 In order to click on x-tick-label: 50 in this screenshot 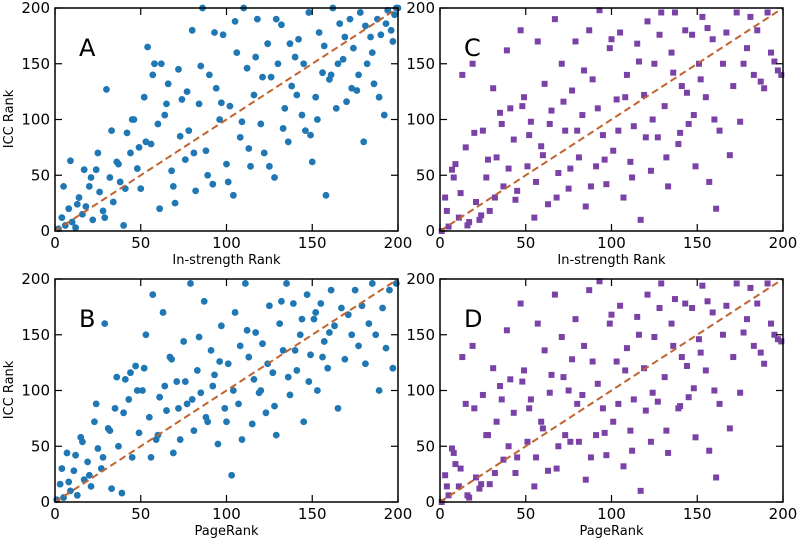, I will do `click(140, 243)`.